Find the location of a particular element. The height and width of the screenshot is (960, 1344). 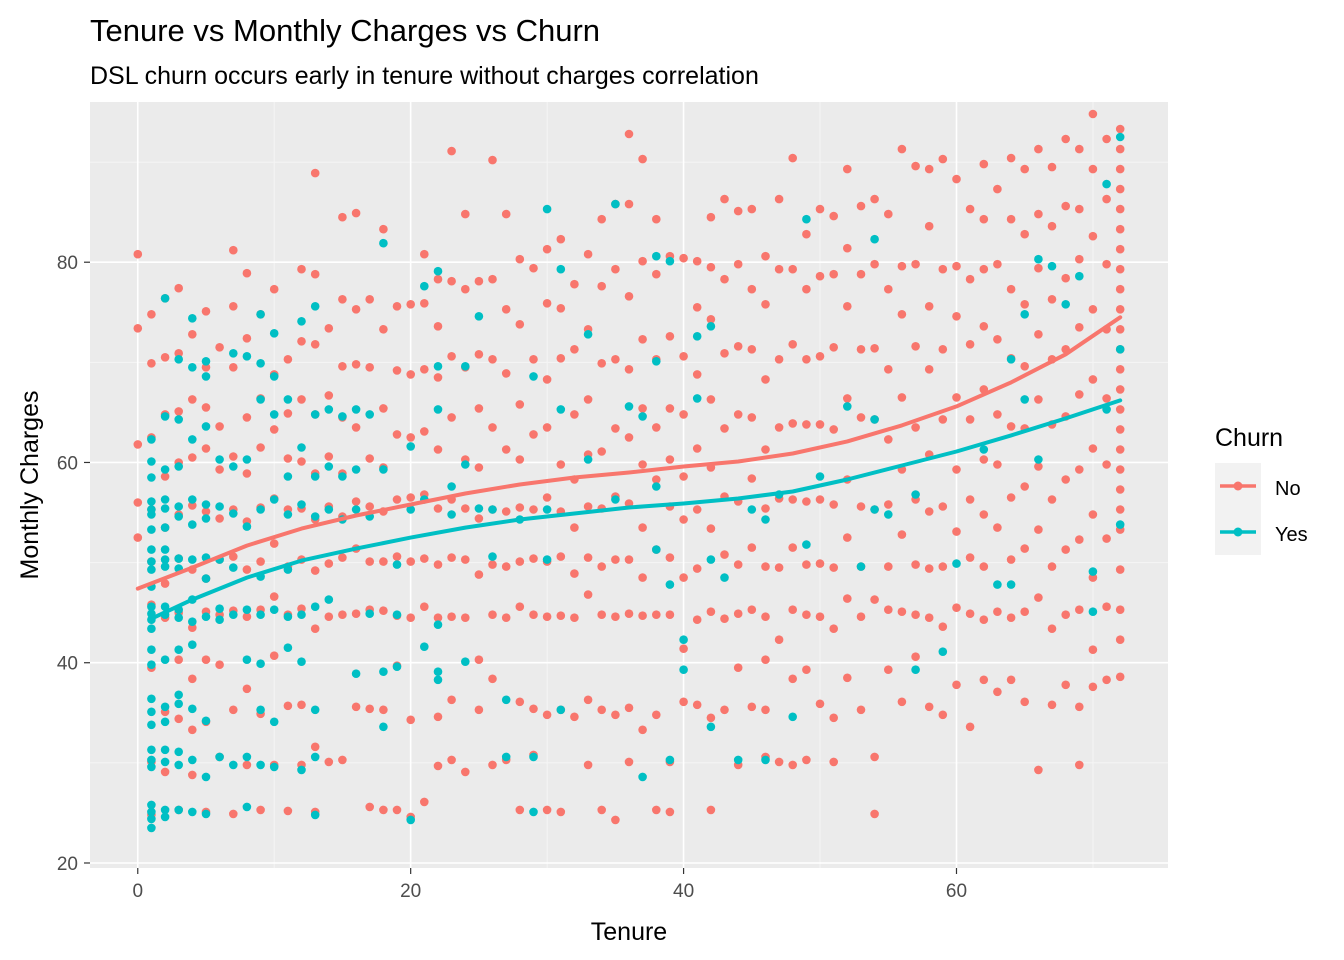

x-tick-label: 40 is located at coordinates (683, 891).